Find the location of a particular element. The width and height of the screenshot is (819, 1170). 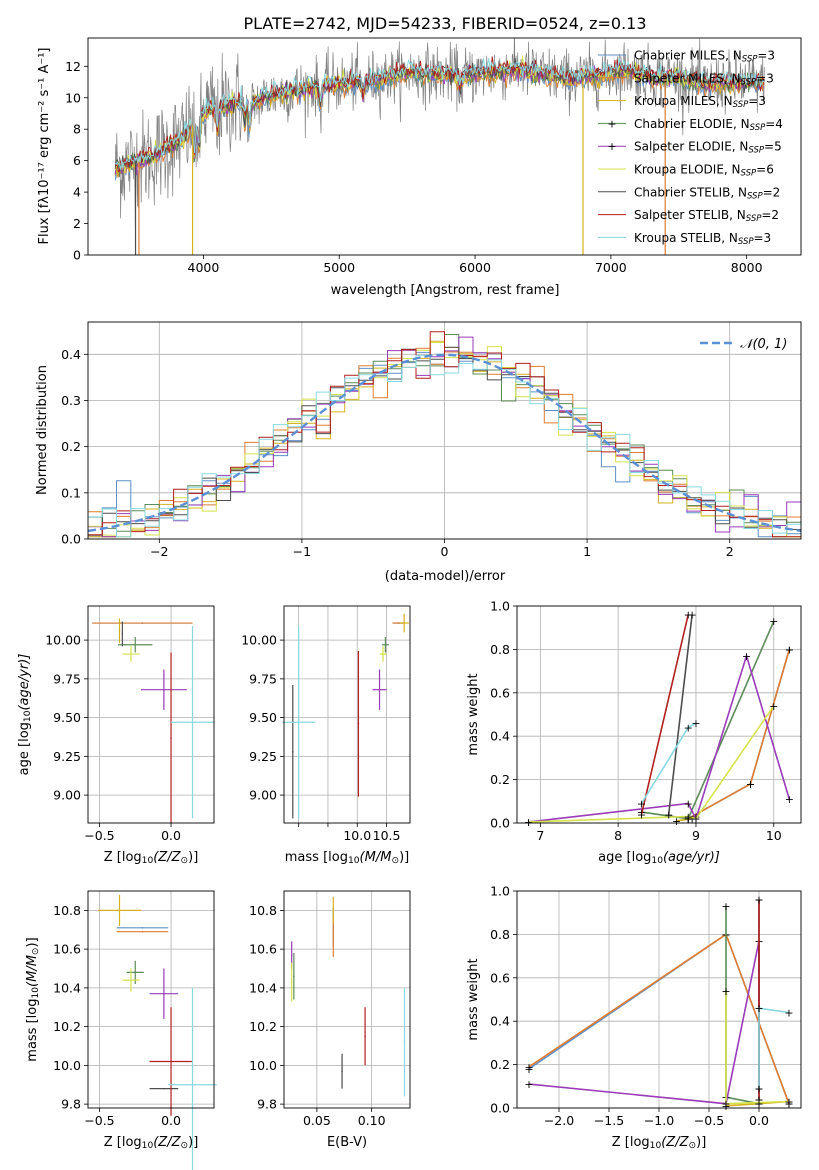

panel-mass-vs-extinction: 0.05 0.10 9.8 10.0 10.2 10.4 10.6 10.8 E(B-V) is located at coordinates (330, 1020).